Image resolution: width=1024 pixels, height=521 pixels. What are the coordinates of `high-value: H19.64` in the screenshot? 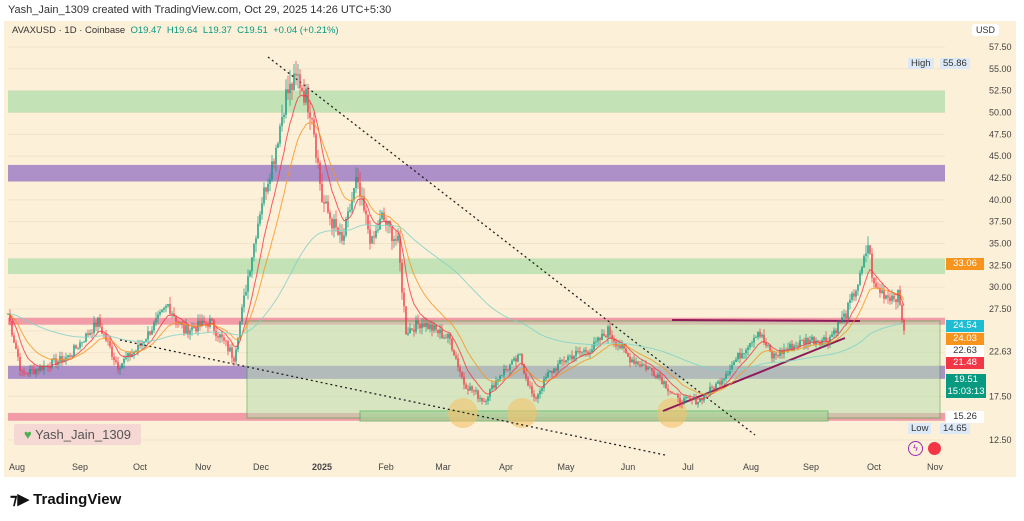 It's located at (182, 30).